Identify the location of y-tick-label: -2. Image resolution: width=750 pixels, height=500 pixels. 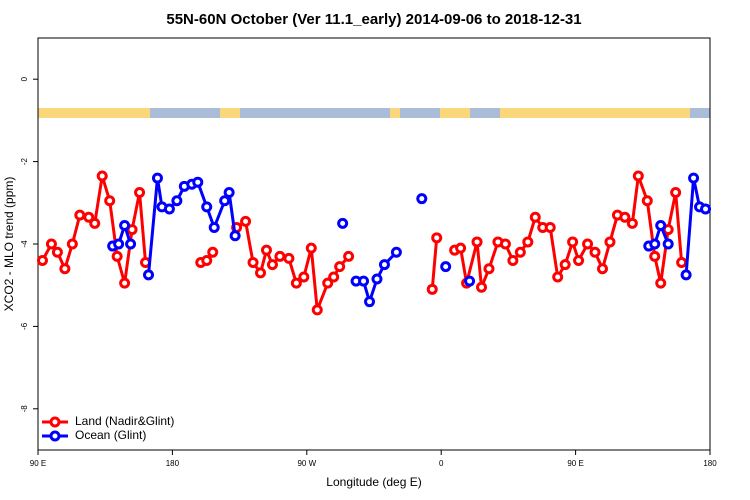
(24, 161).